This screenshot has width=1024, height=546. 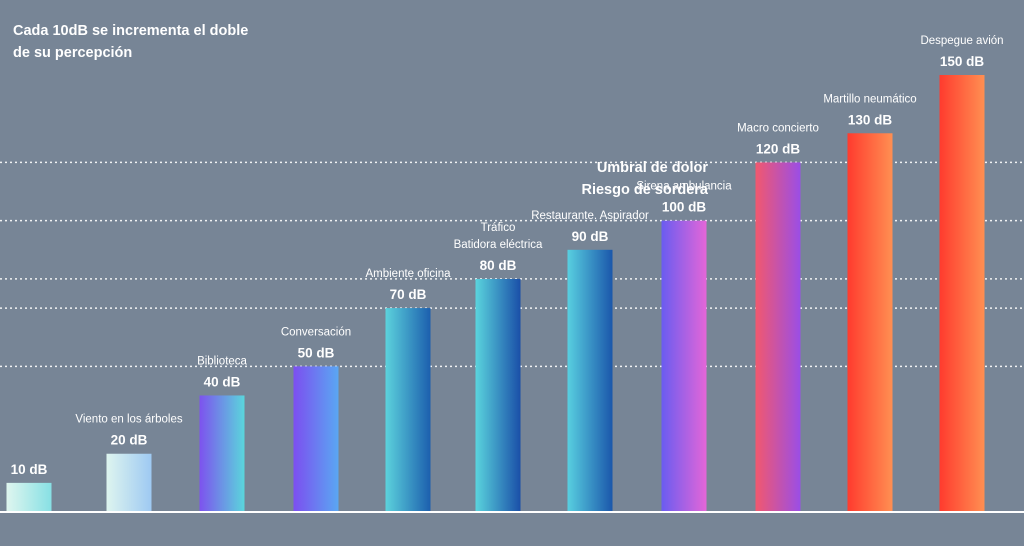 I want to click on annotation-line-1: Umbral de dolor, so click(x=652, y=168).